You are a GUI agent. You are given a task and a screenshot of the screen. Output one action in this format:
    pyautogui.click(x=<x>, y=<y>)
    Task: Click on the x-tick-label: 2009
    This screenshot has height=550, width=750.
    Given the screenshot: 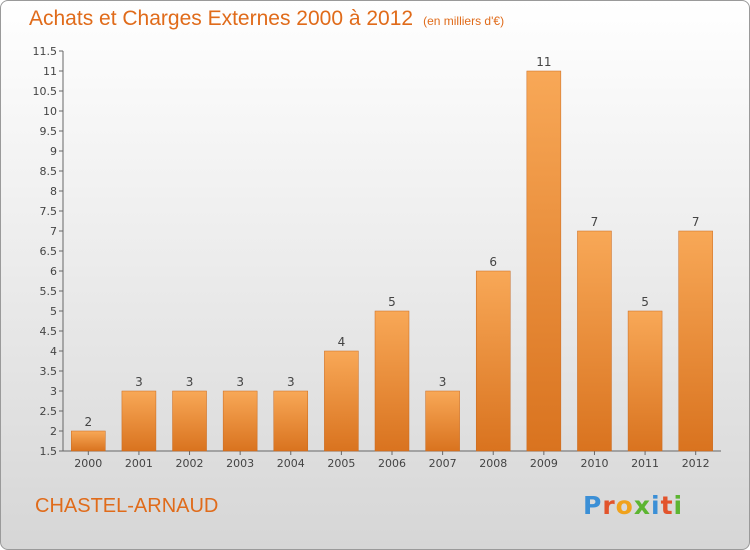 What is the action you would take?
    pyautogui.click(x=544, y=463)
    